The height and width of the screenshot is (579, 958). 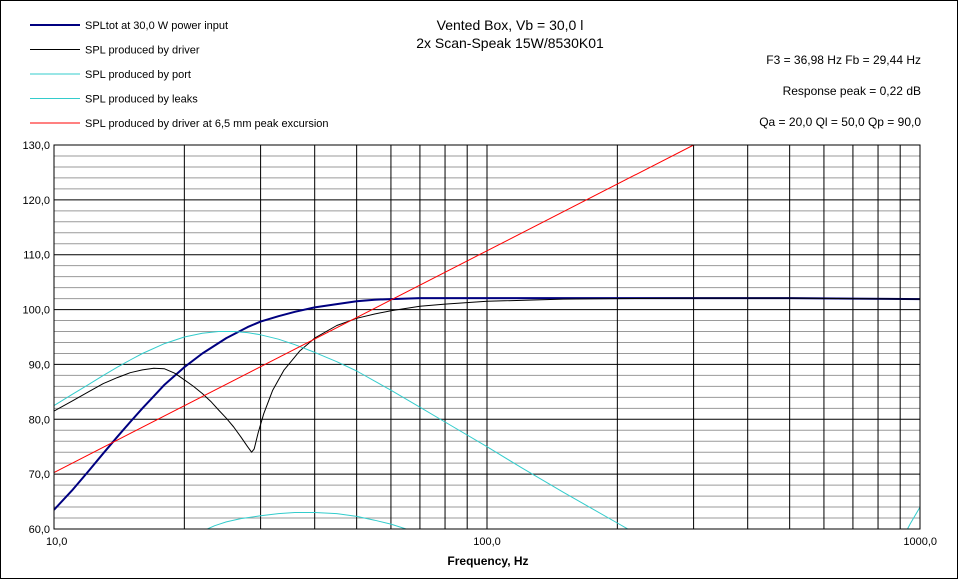 I want to click on y-axis: 60,0 70,0 80,0 90,0 100,0 110,0 120,0 130,0, so click(x=36, y=338).